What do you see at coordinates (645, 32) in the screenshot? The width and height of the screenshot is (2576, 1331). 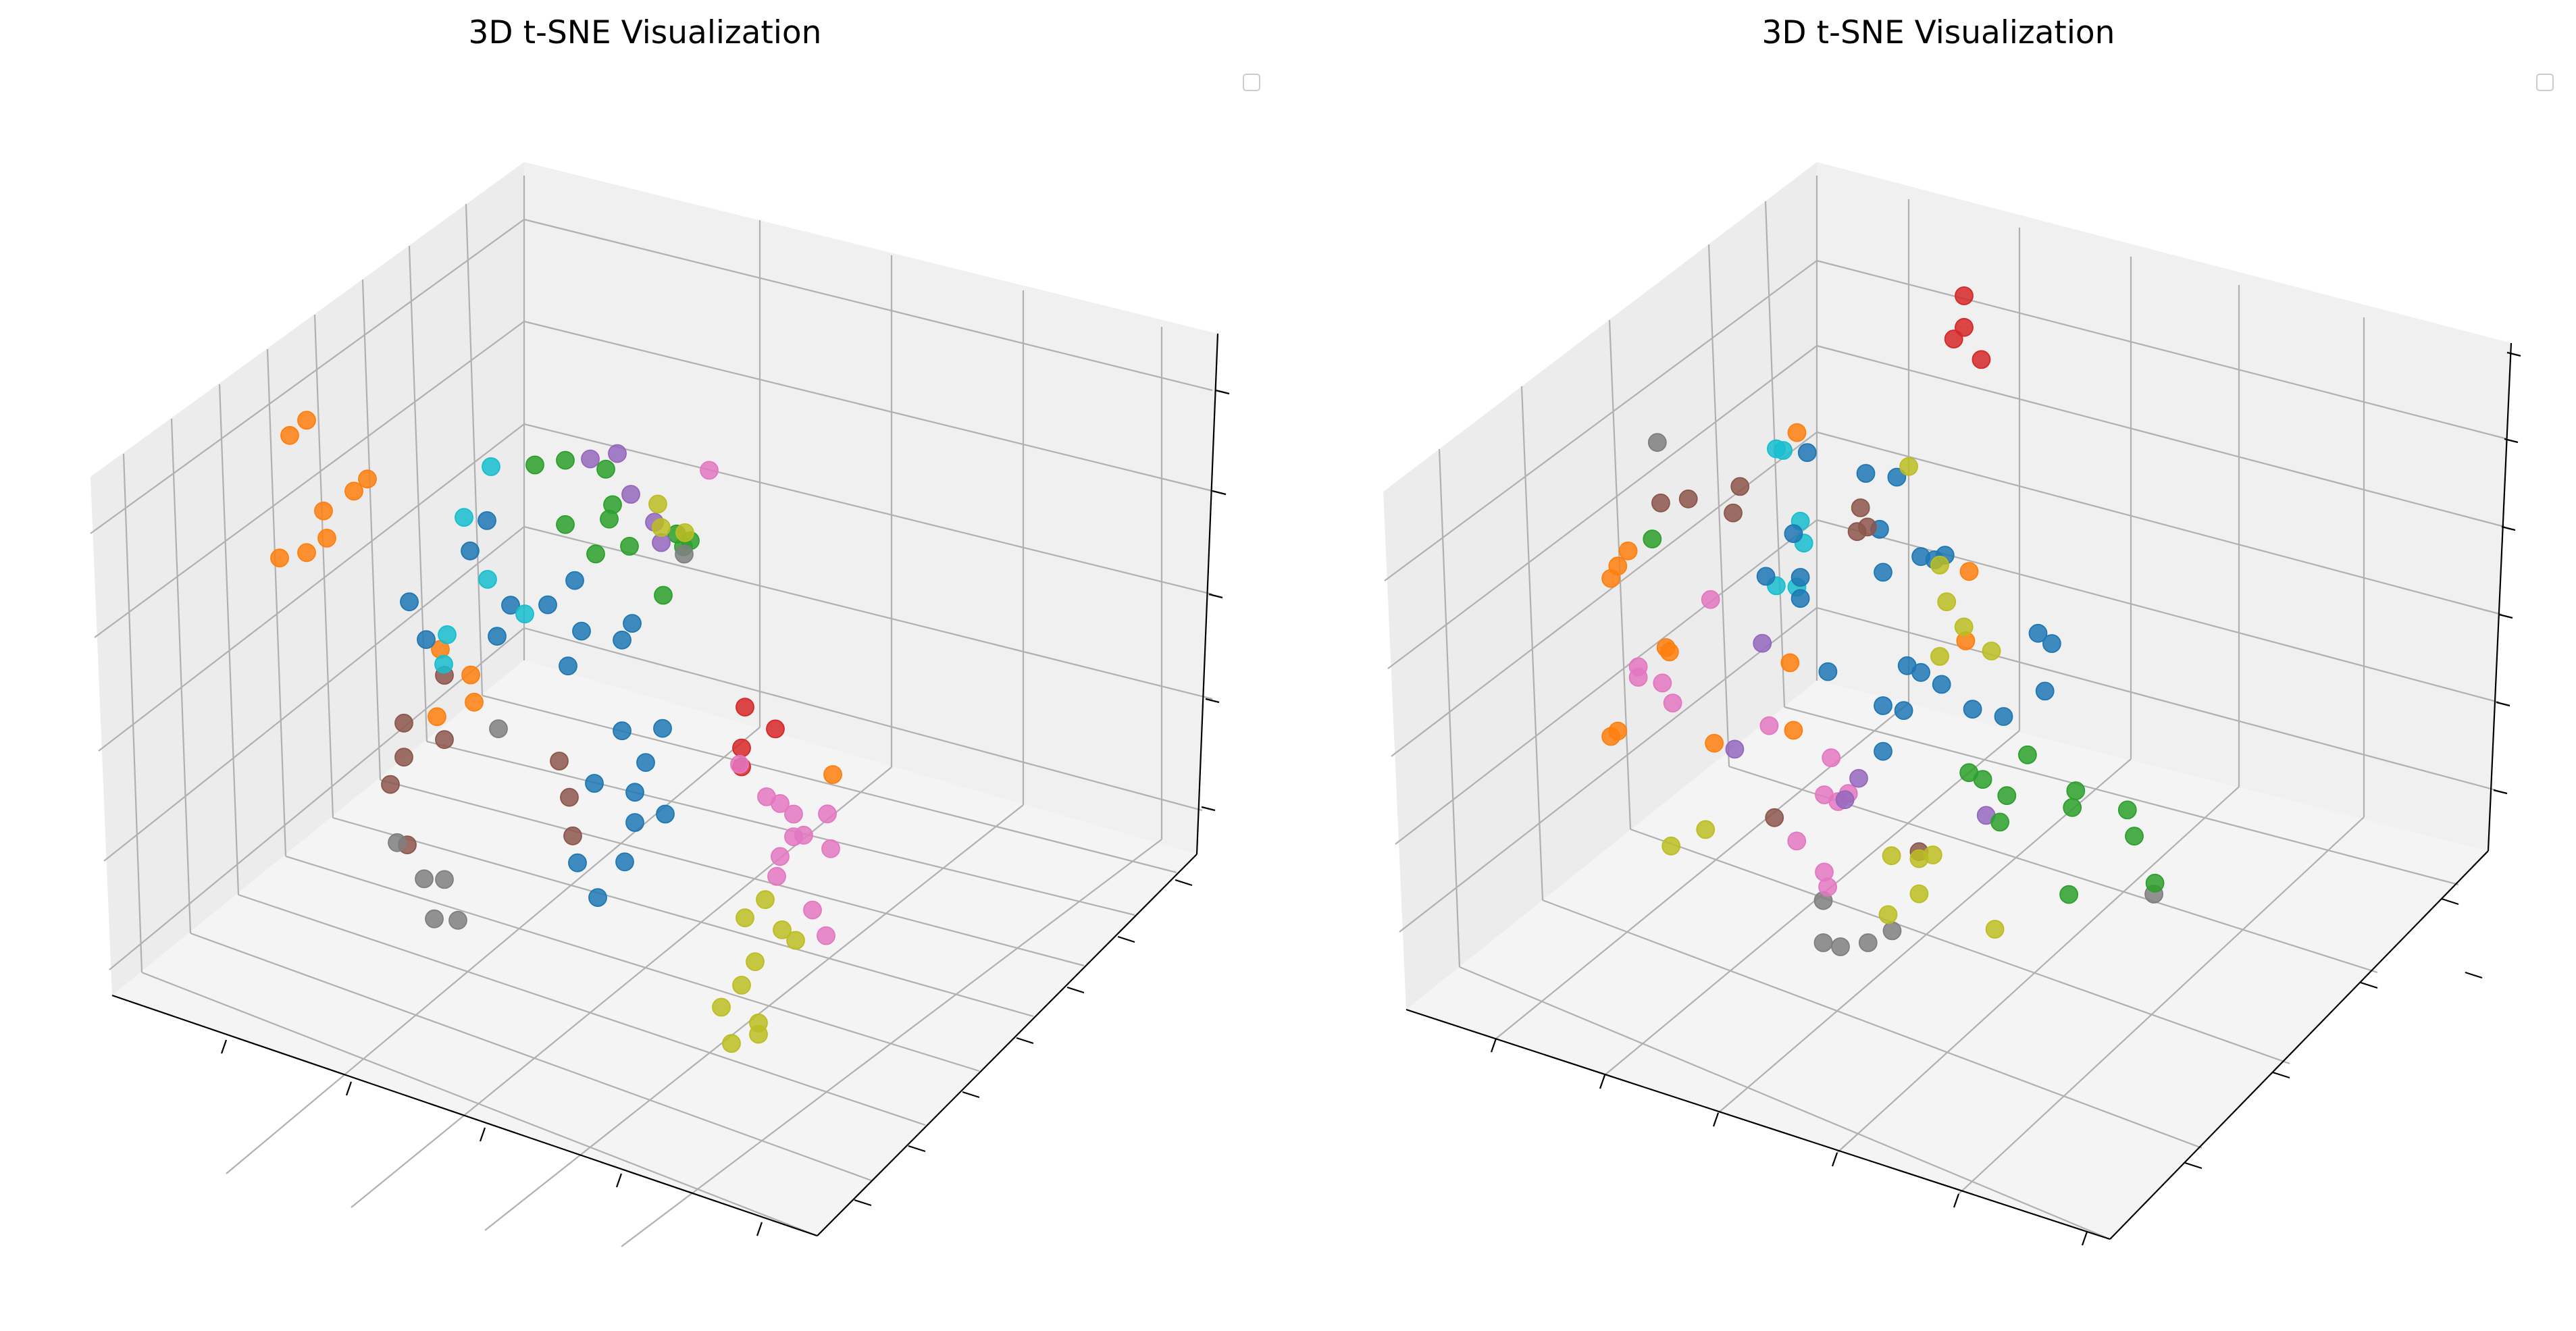 I see `chart-title: 3D t-SNE Visualization` at bounding box center [645, 32].